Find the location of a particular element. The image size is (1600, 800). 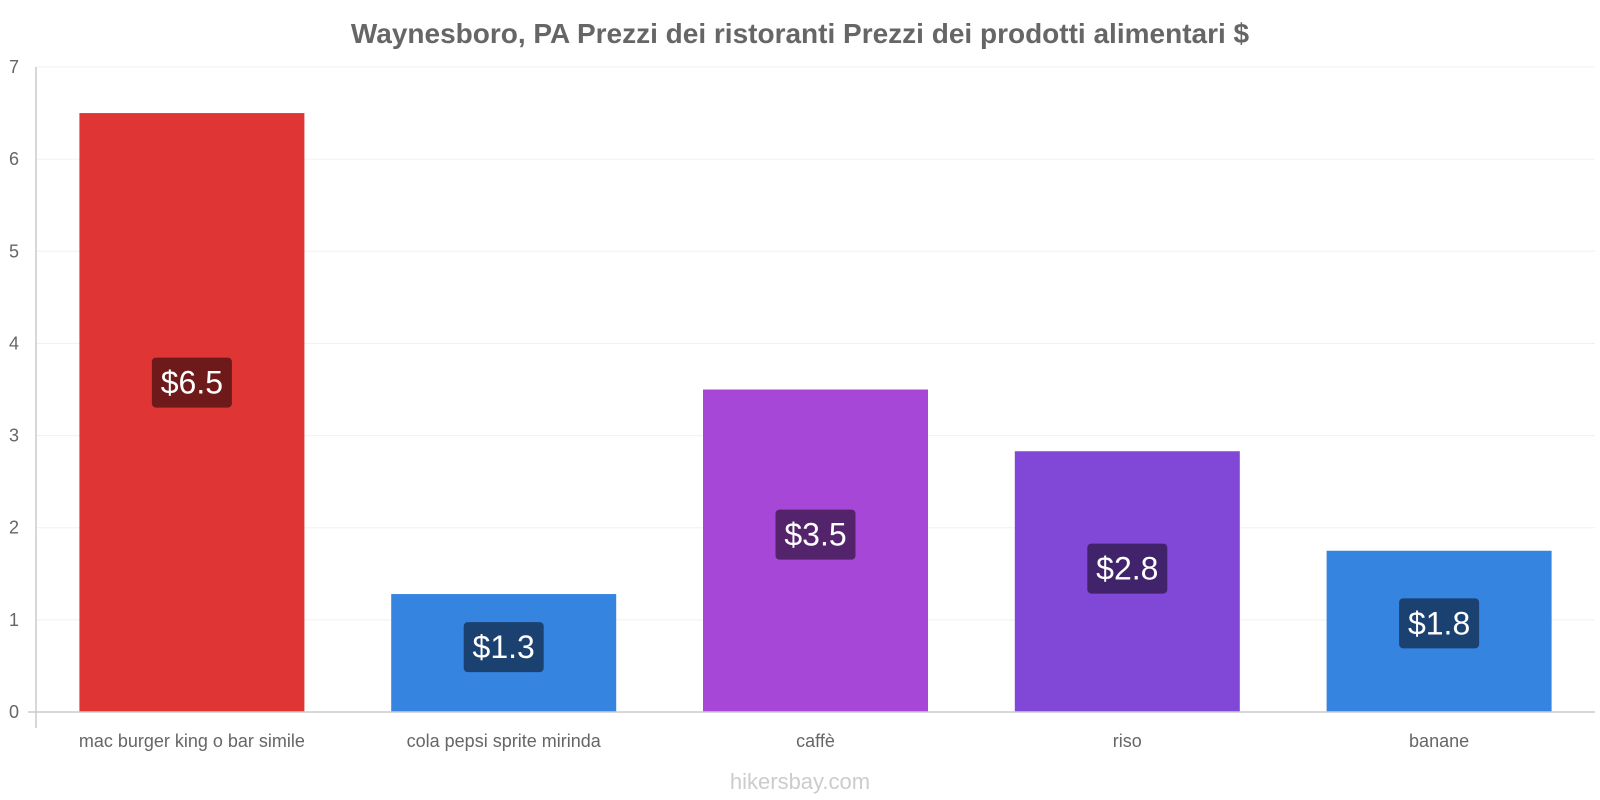

y-tick-label: 0 is located at coordinates (14, 712).